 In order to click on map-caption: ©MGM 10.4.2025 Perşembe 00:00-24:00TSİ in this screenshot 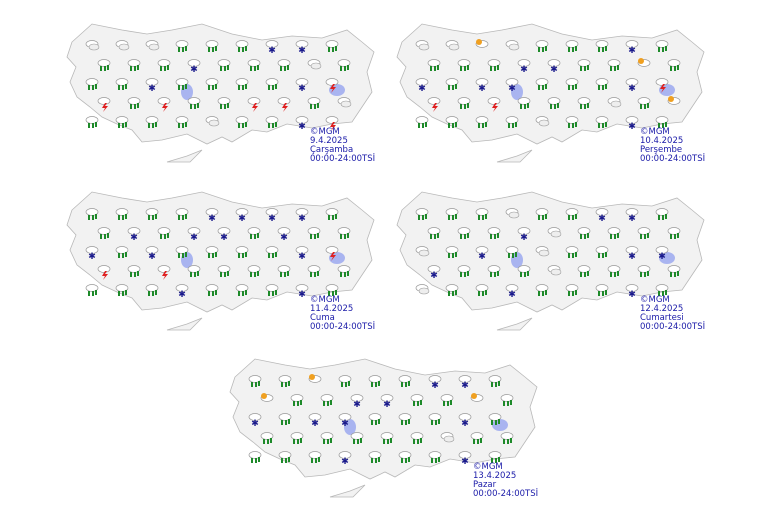, I will do `click(672, 146)`.